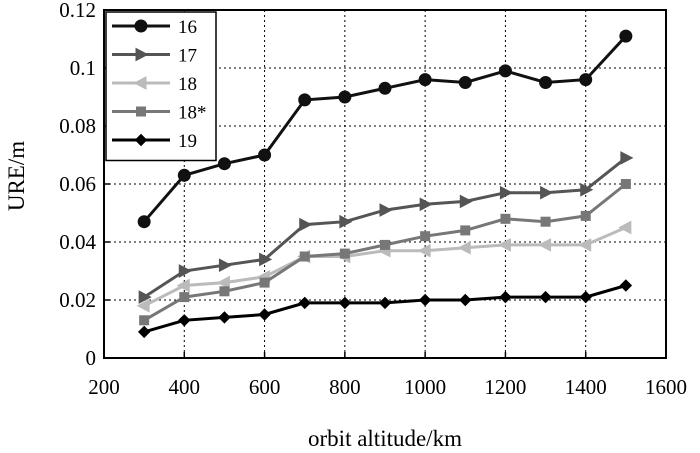  What do you see at coordinates (185, 387) in the screenshot?
I see `x-tick-label: 400` at bounding box center [185, 387].